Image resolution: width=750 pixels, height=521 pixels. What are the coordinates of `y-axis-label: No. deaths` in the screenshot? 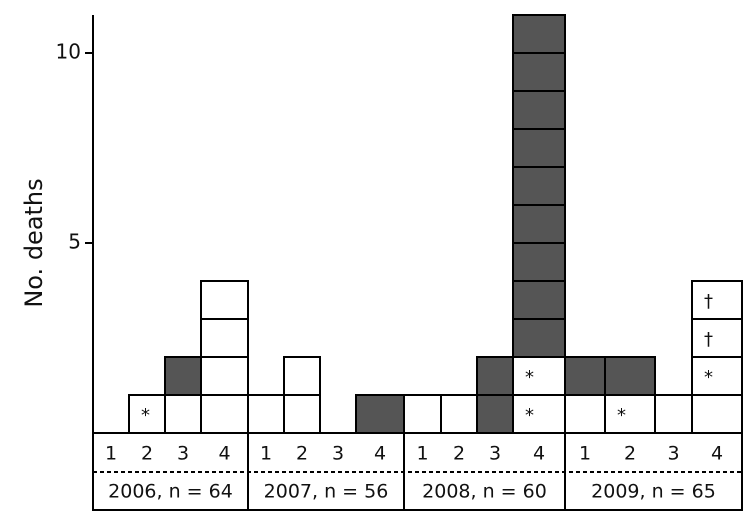 It's located at (34, 242).